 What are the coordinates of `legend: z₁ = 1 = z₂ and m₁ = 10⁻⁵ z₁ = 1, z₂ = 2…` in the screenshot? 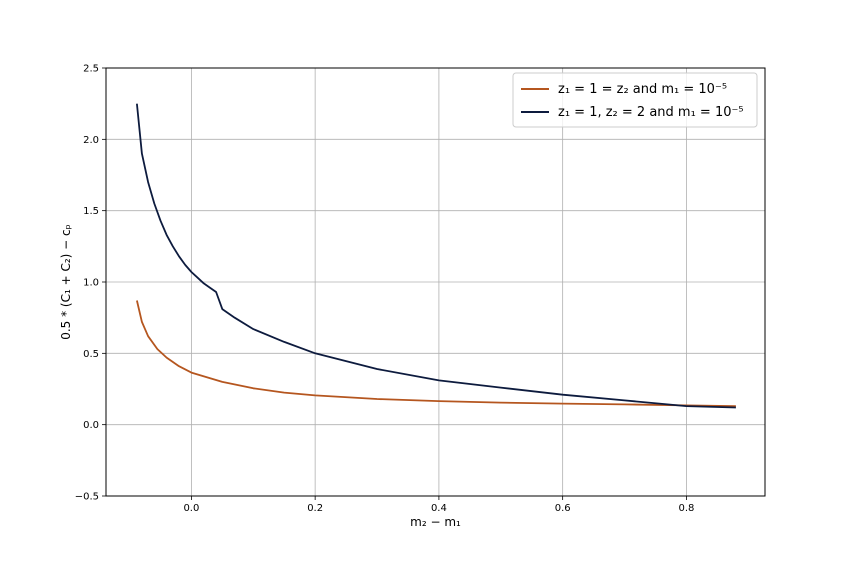 It's located at (635, 100).